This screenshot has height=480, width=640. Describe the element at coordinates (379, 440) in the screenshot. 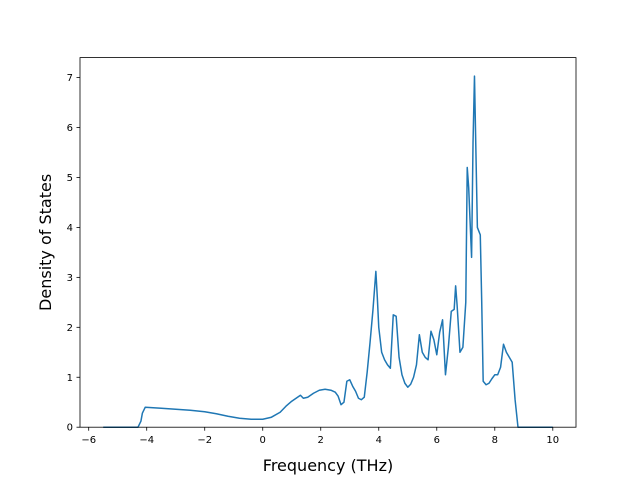

I see `x-tick-label: 4` at that location.